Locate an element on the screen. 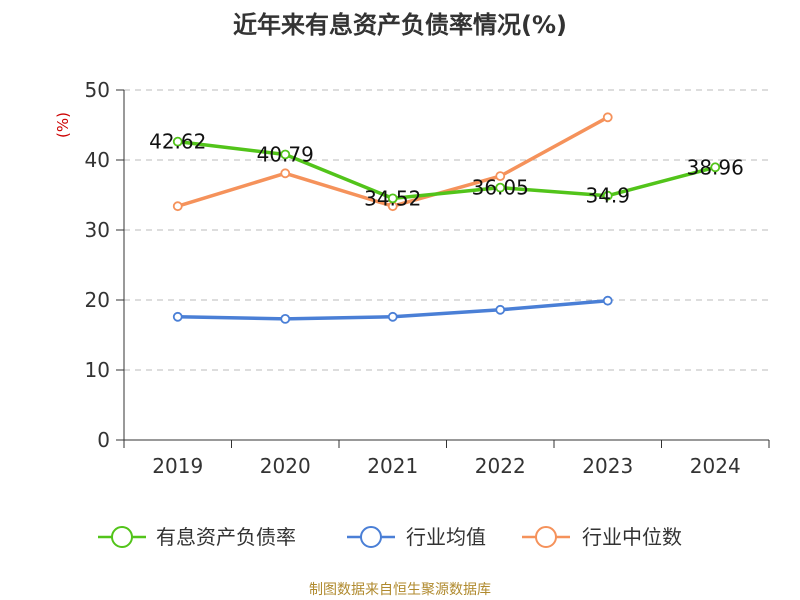  data-label: 34.52 is located at coordinates (392, 198).